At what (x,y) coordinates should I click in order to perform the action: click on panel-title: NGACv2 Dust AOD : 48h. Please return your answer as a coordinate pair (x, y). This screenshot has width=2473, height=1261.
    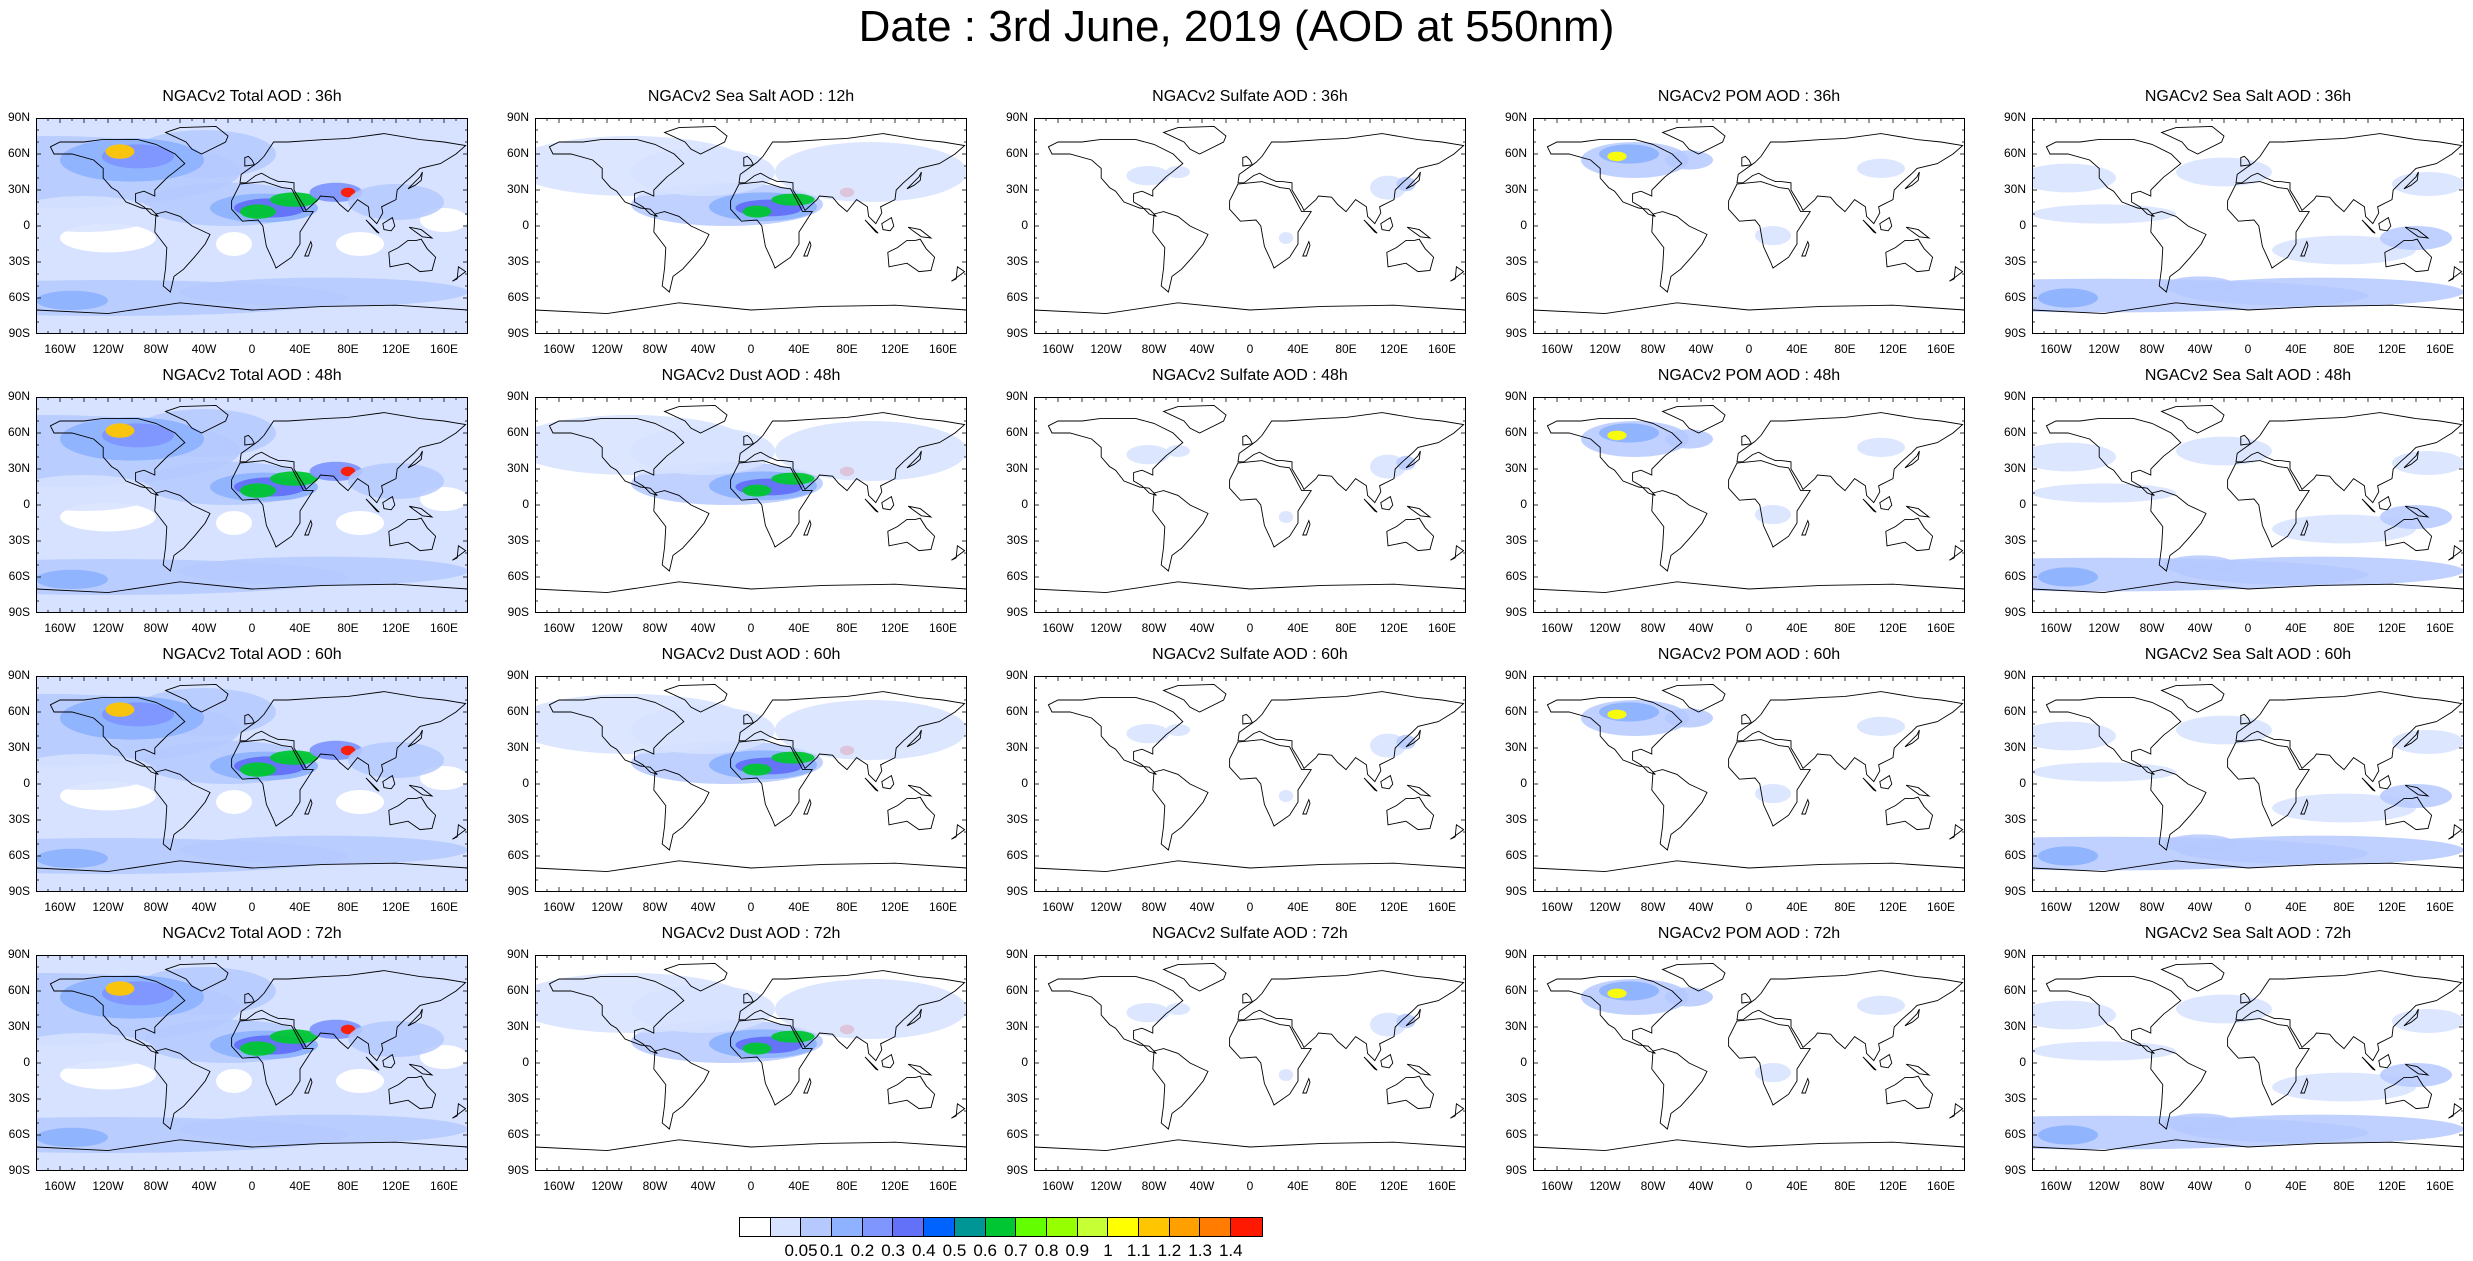
    Looking at the image, I should click on (751, 375).